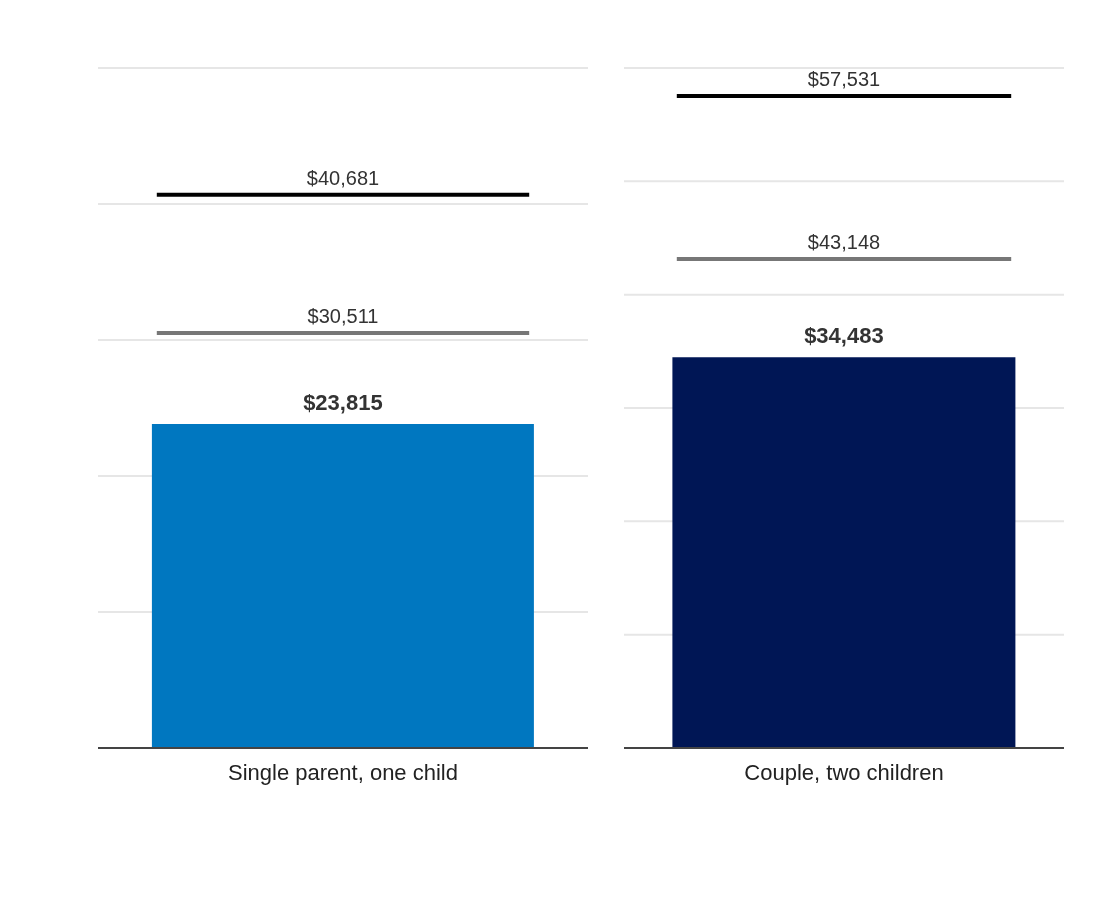 This screenshot has height=905, width=1104. Describe the element at coordinates (844, 772) in the screenshot. I see `x-tick-label: Couple, two children` at that location.